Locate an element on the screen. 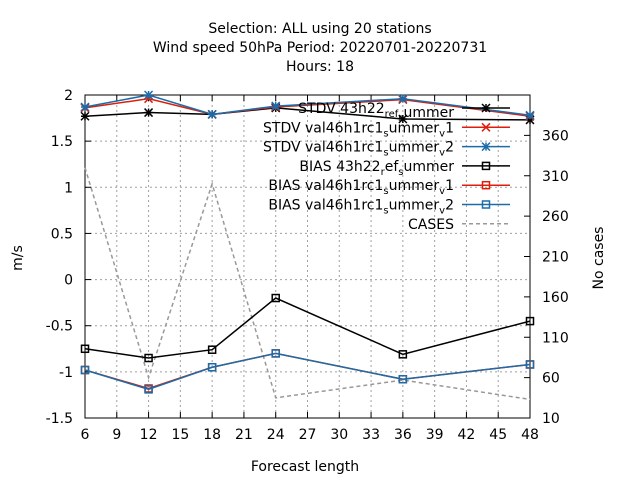 The image size is (640, 480). x-tick-label: 42 is located at coordinates (467, 435).